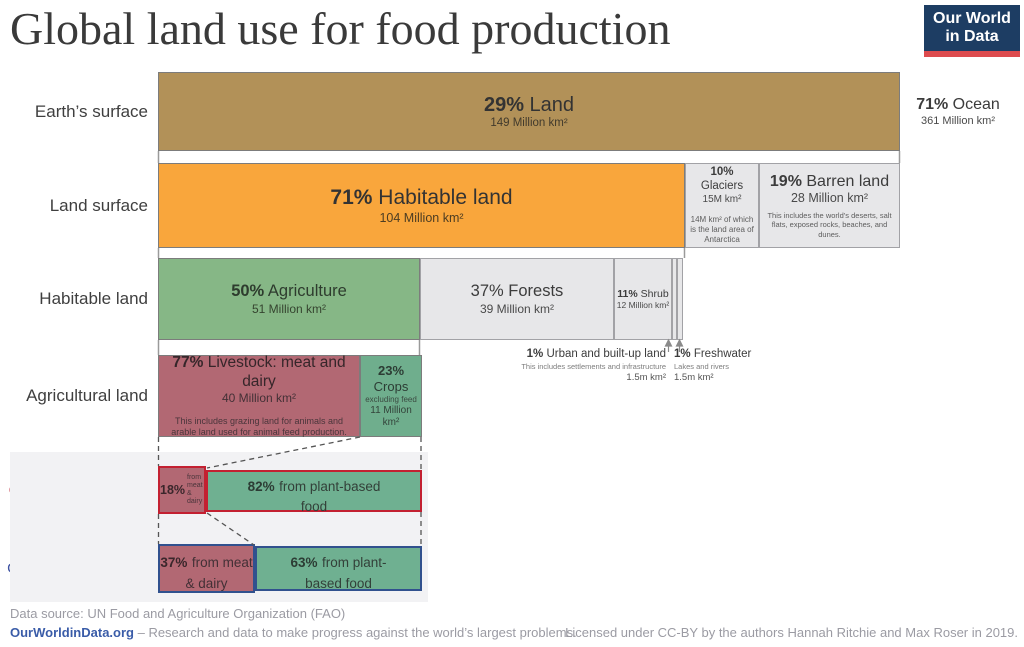  What do you see at coordinates (258, 398) in the screenshot?
I see `value: 40 Million km²` at bounding box center [258, 398].